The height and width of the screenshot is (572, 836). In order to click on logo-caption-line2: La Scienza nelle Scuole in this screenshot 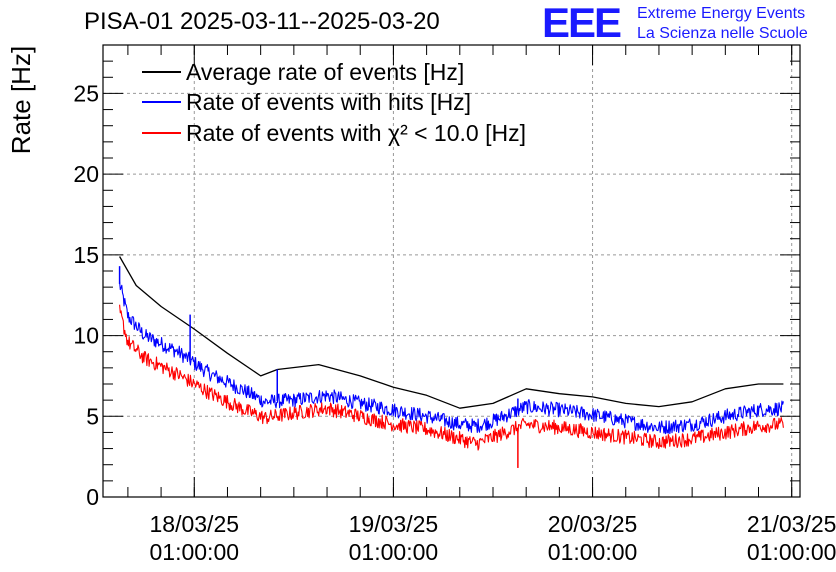, I will do `click(722, 33)`.